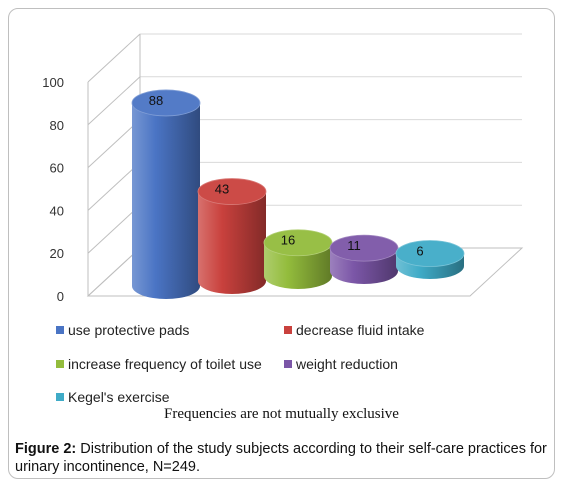 This screenshot has width=563, height=487. I want to click on legend-label: increase frequency of toilet use, so click(165, 364).